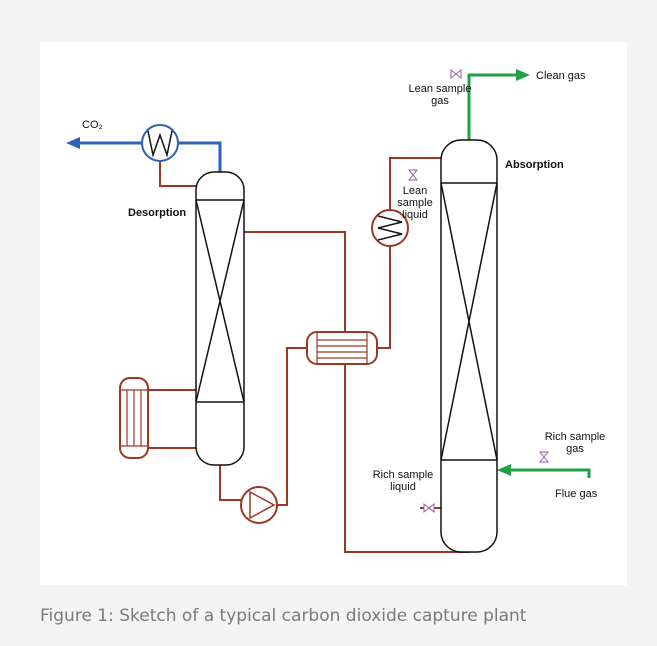 The height and width of the screenshot is (646, 657). I want to click on co2-line, so click(200, 156).